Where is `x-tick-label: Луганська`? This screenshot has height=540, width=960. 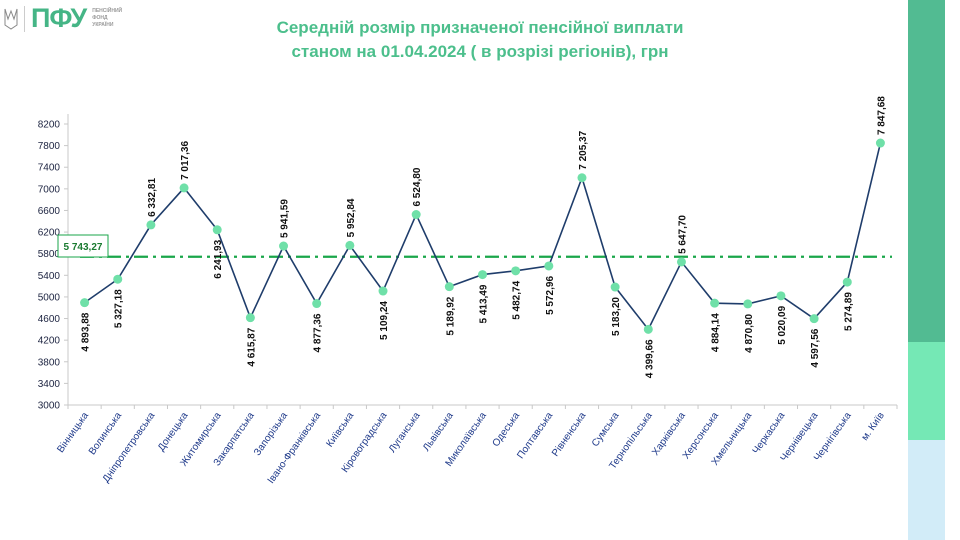
x-tick-label: Луганська is located at coordinates (405, 432).